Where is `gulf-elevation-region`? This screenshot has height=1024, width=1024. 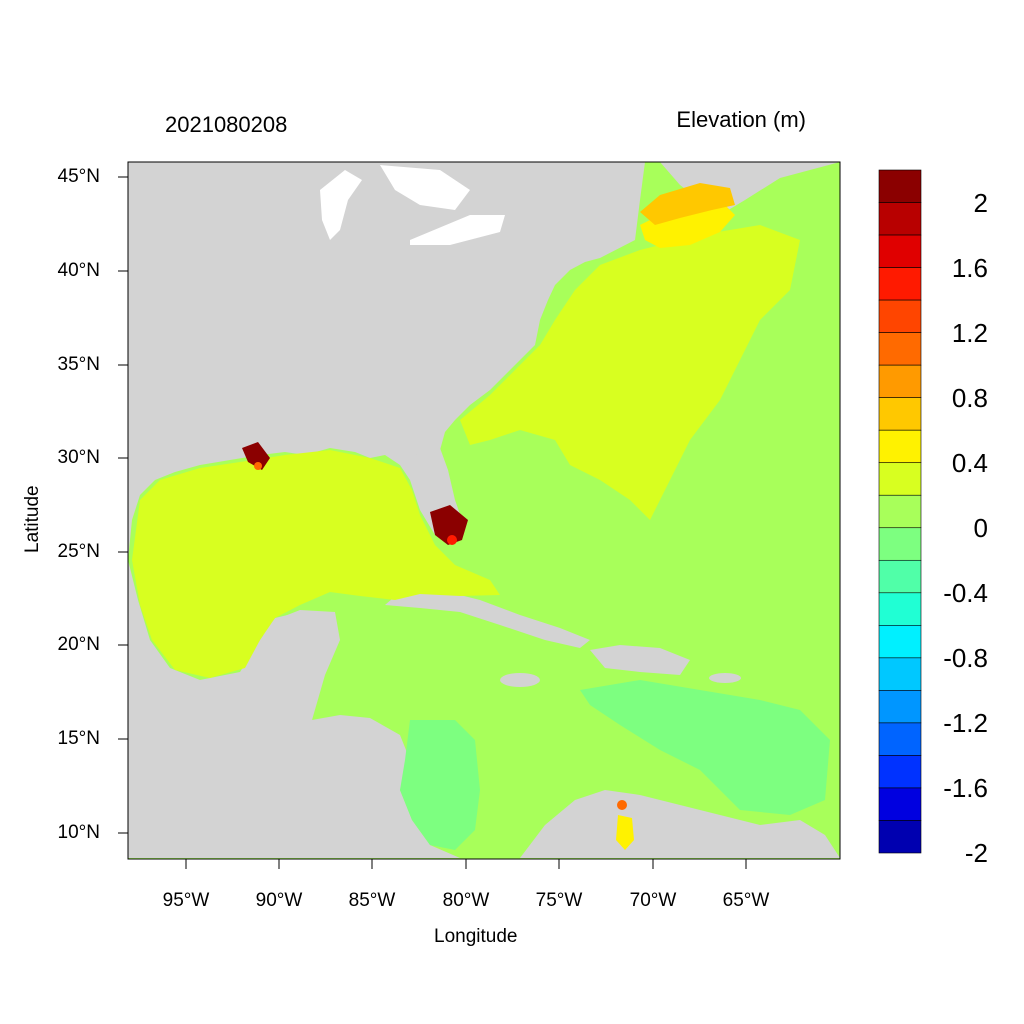
gulf-elevation-region is located at coordinates (316, 564).